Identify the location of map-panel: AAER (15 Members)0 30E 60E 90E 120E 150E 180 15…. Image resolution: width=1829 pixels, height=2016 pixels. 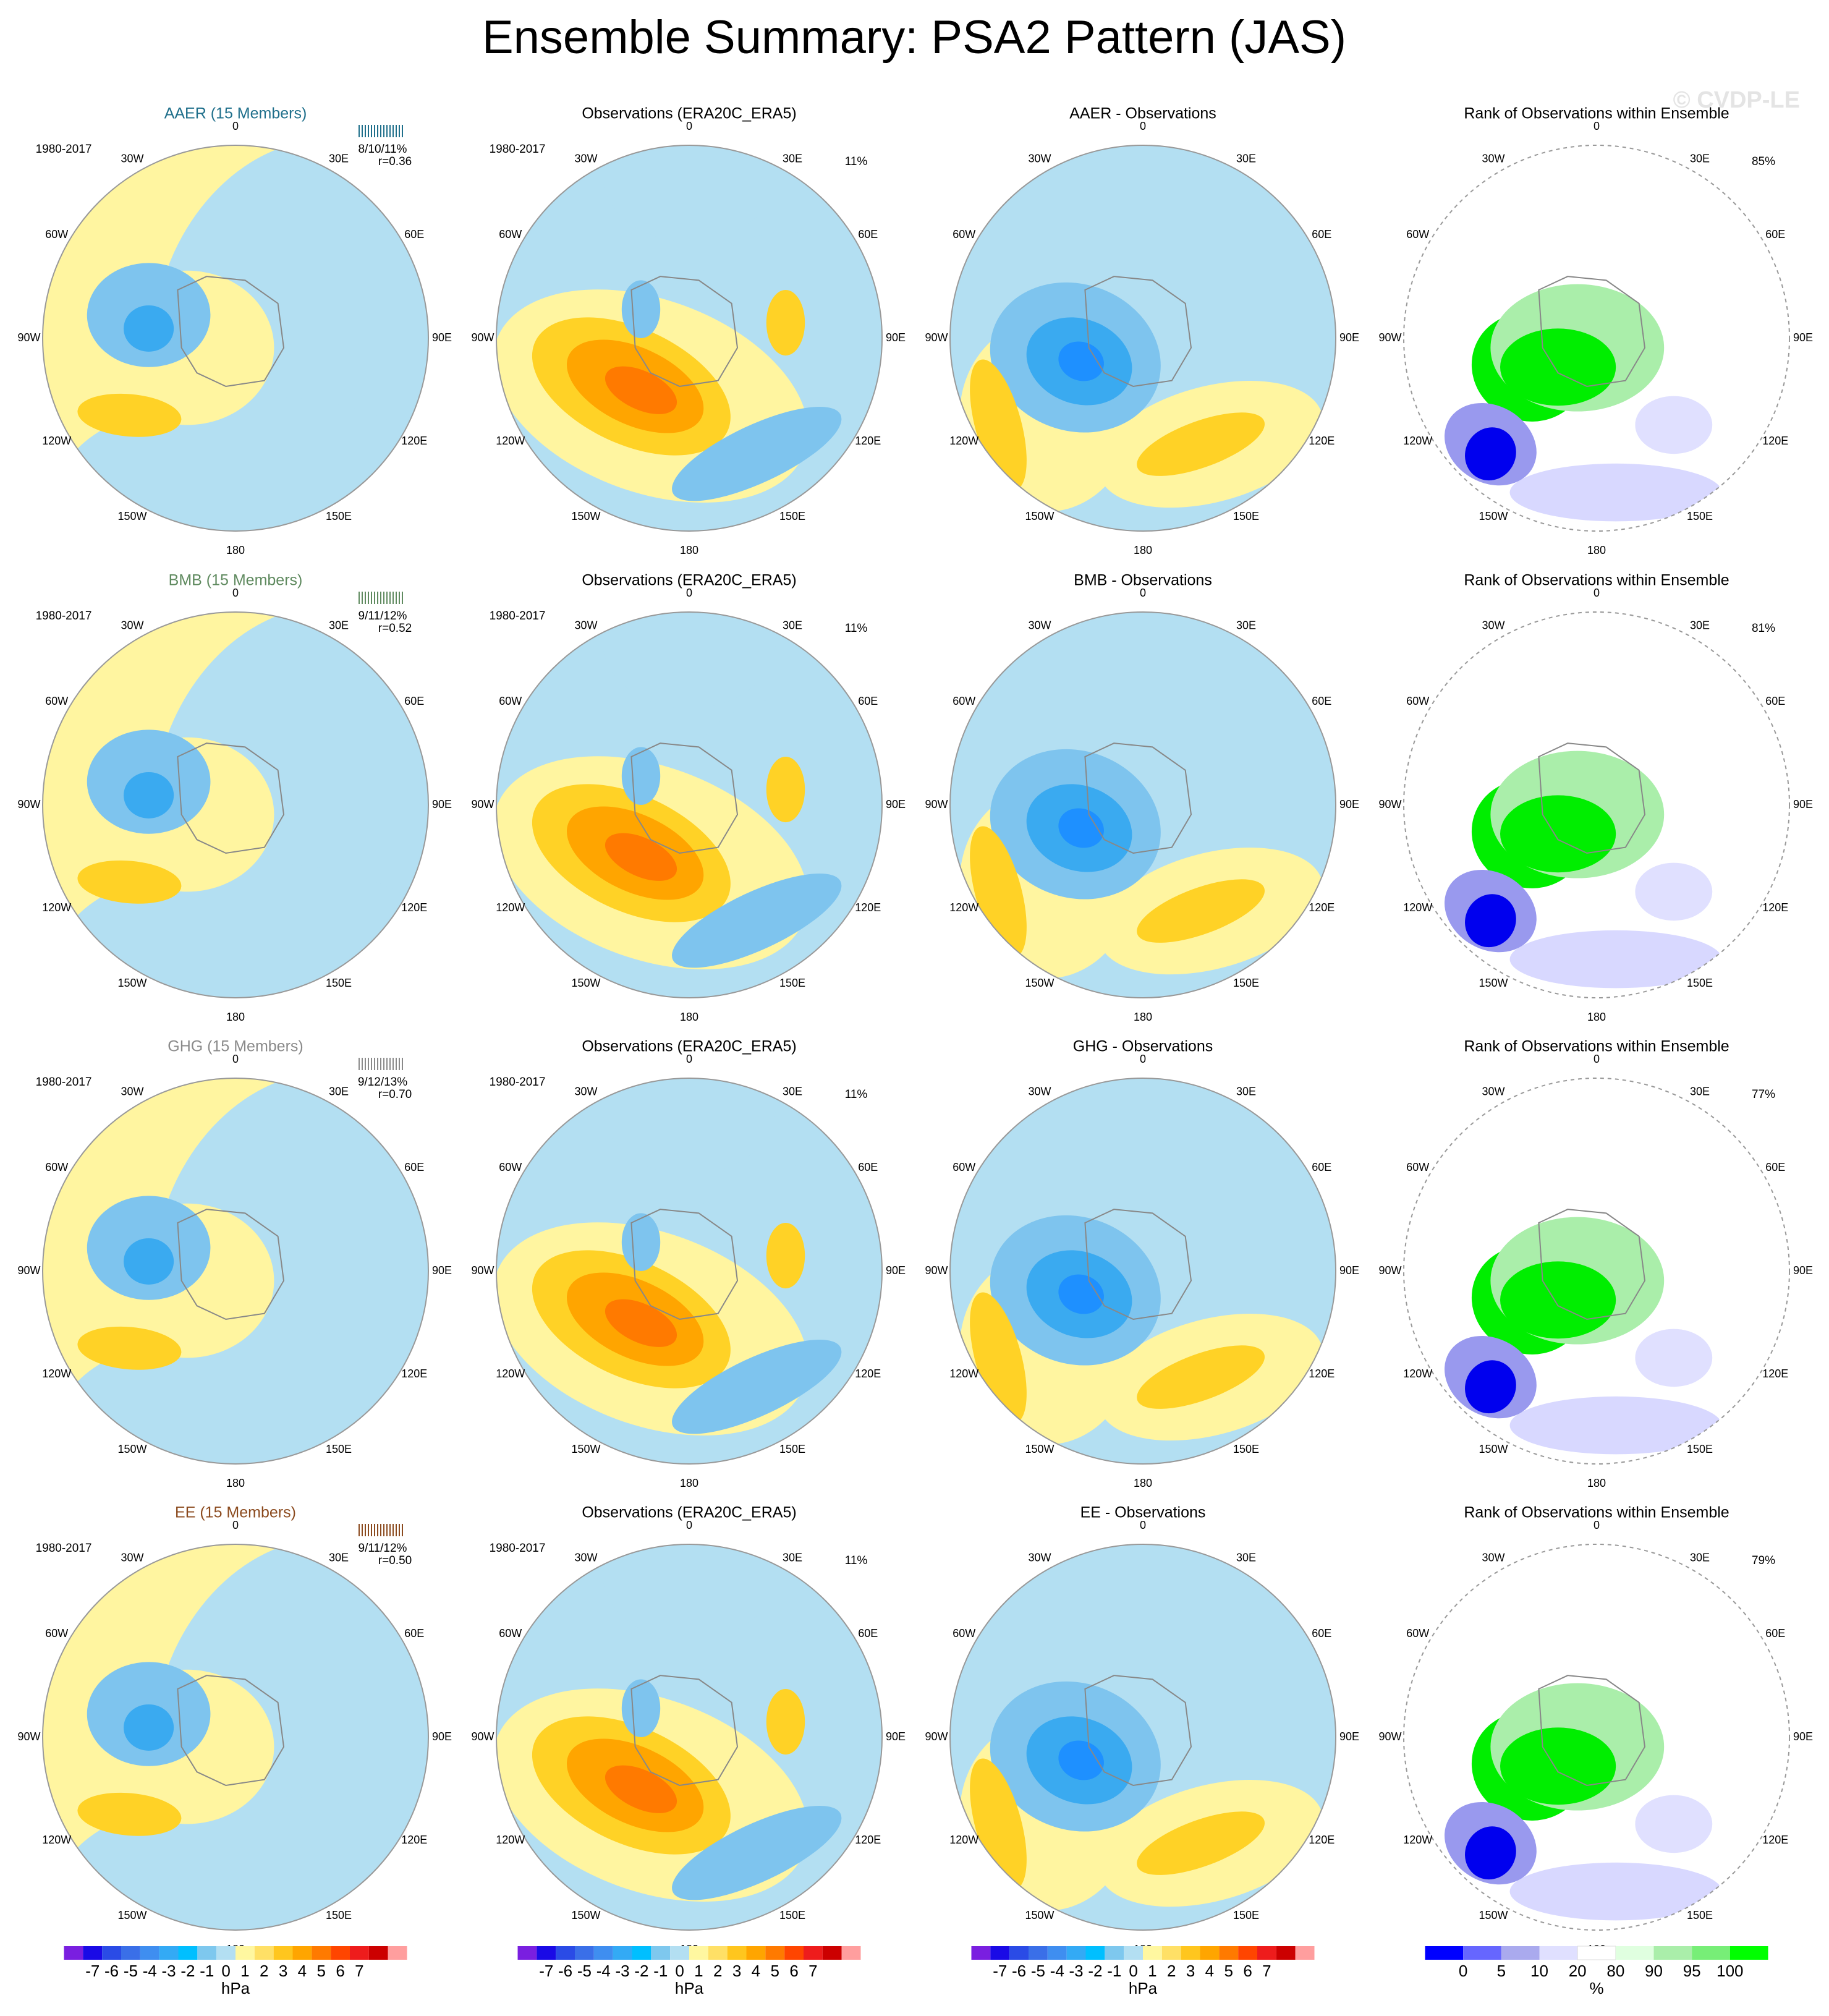
(234, 330).